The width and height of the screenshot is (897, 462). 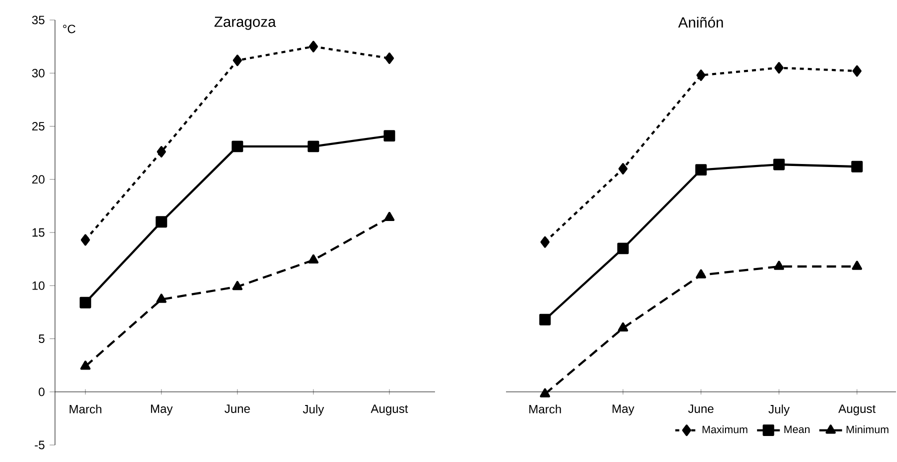 What do you see at coordinates (38, 73) in the screenshot?
I see `y-tick-label: 30` at bounding box center [38, 73].